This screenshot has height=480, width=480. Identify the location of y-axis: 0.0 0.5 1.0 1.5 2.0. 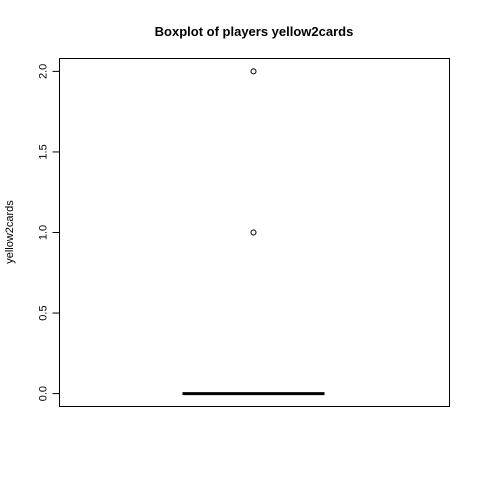
(48, 232).